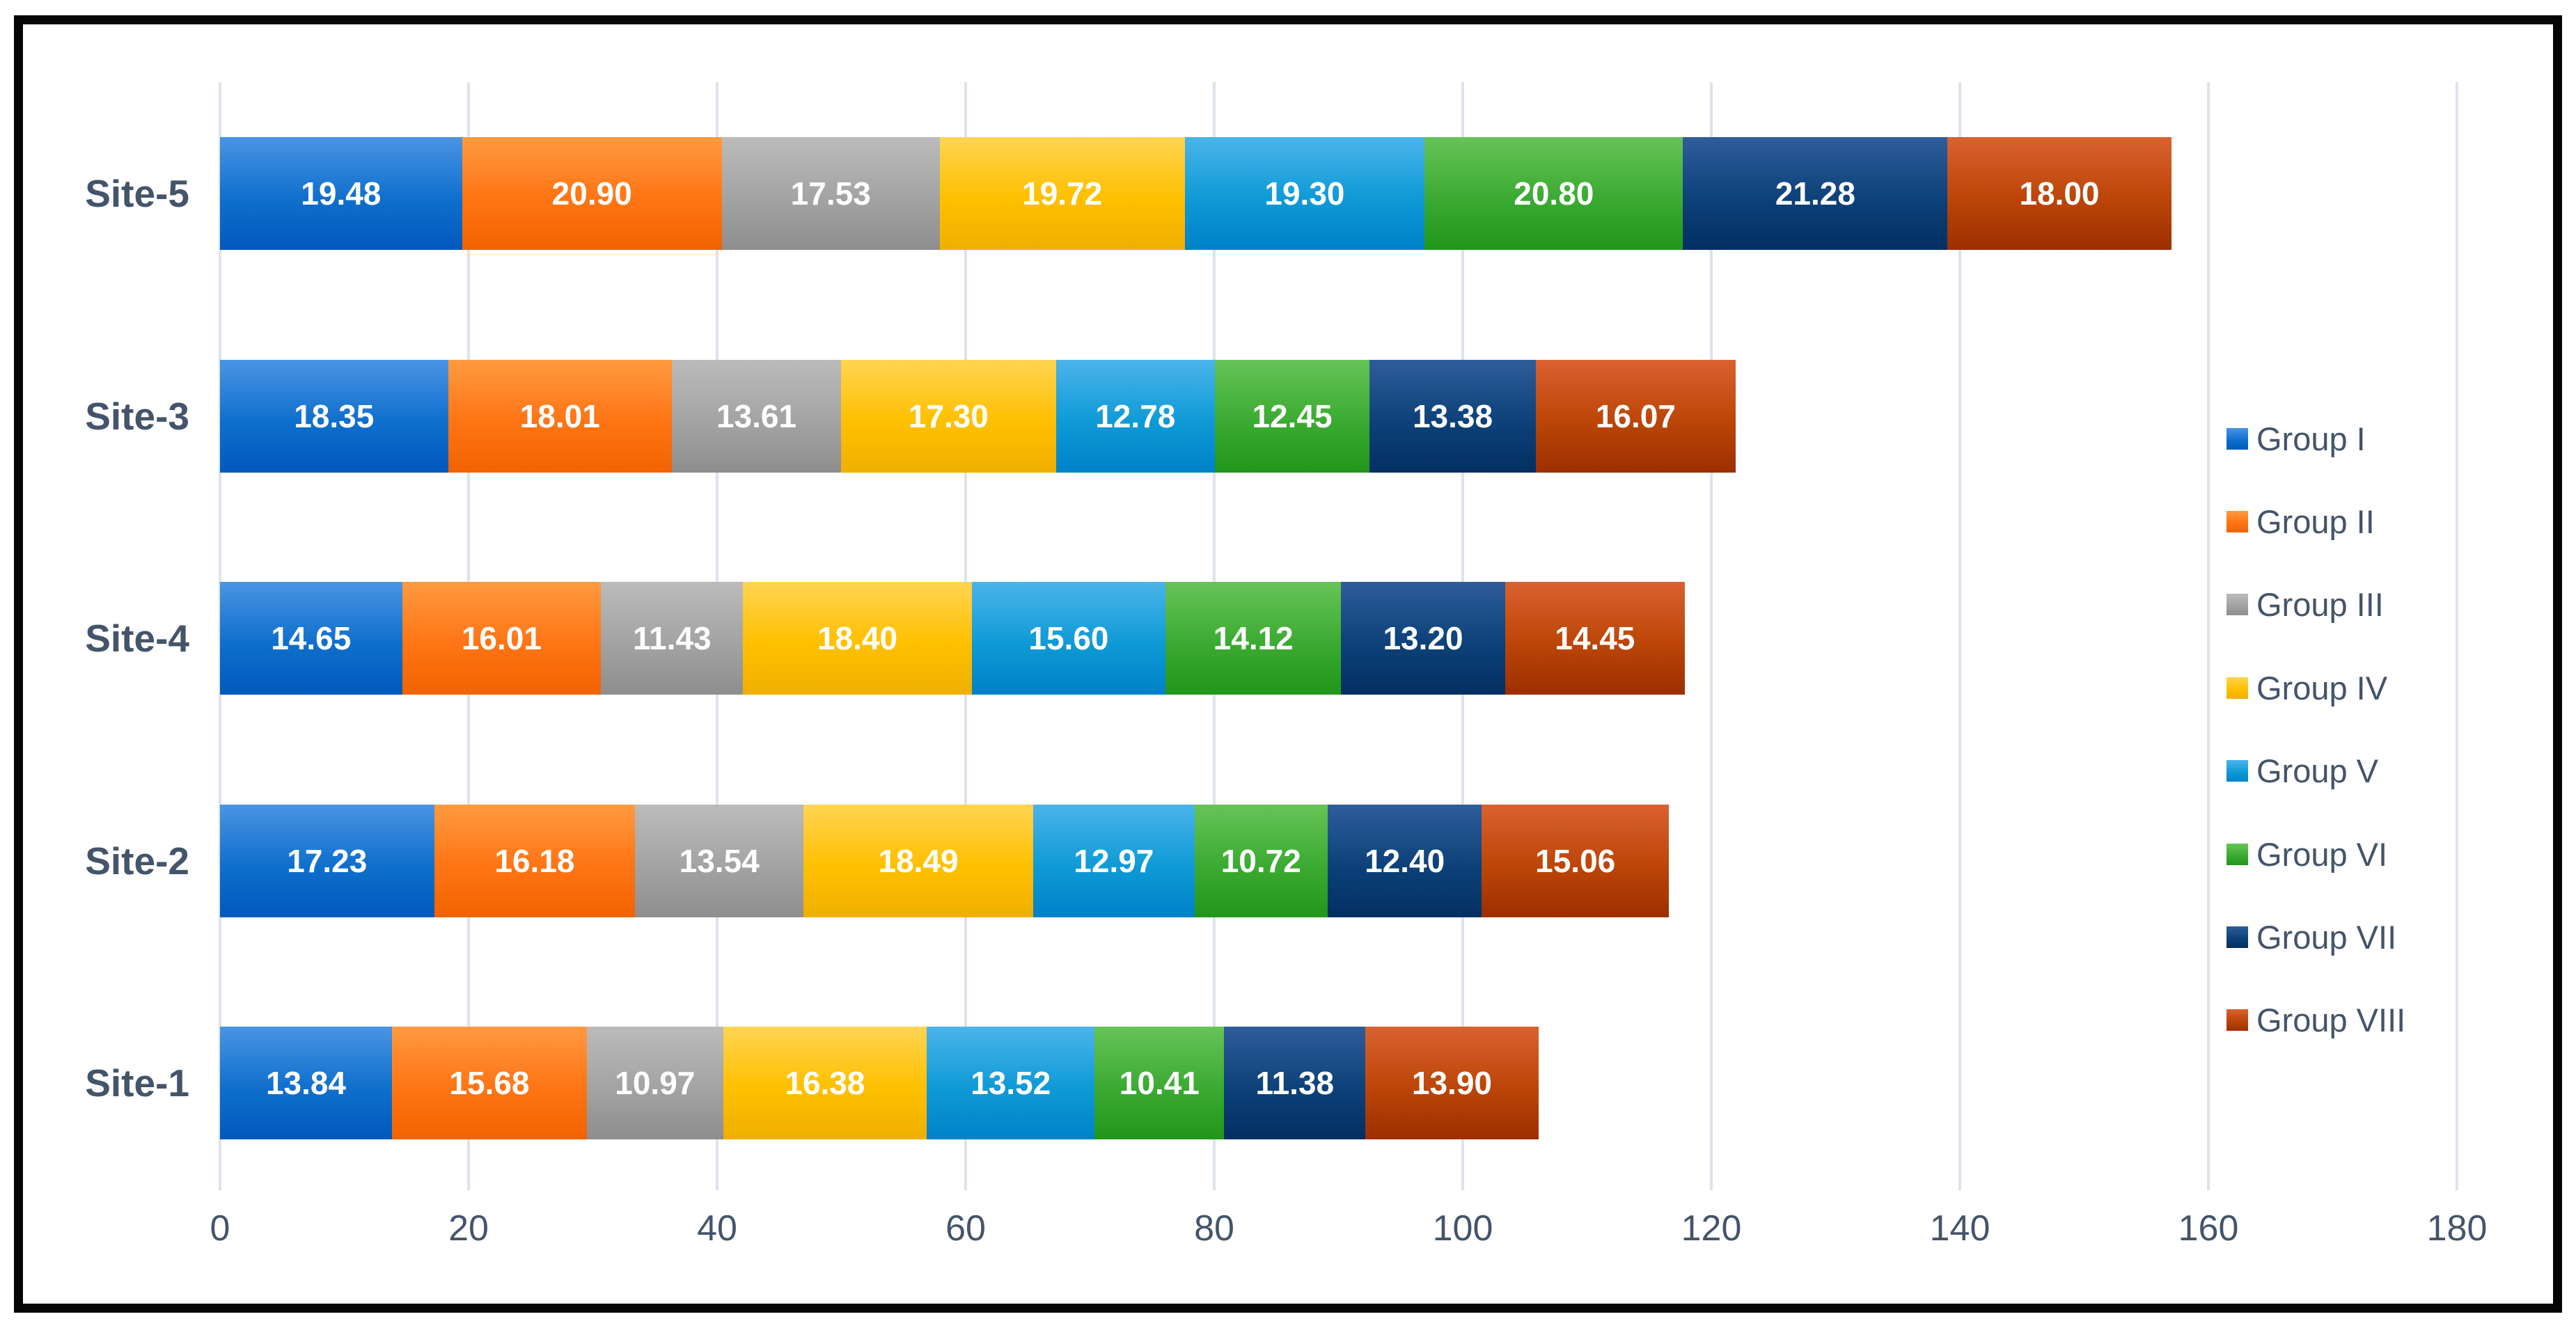  Describe the element at coordinates (1292, 416) in the screenshot. I see `bar-segment-site-3-group-vi: 12.45` at that location.